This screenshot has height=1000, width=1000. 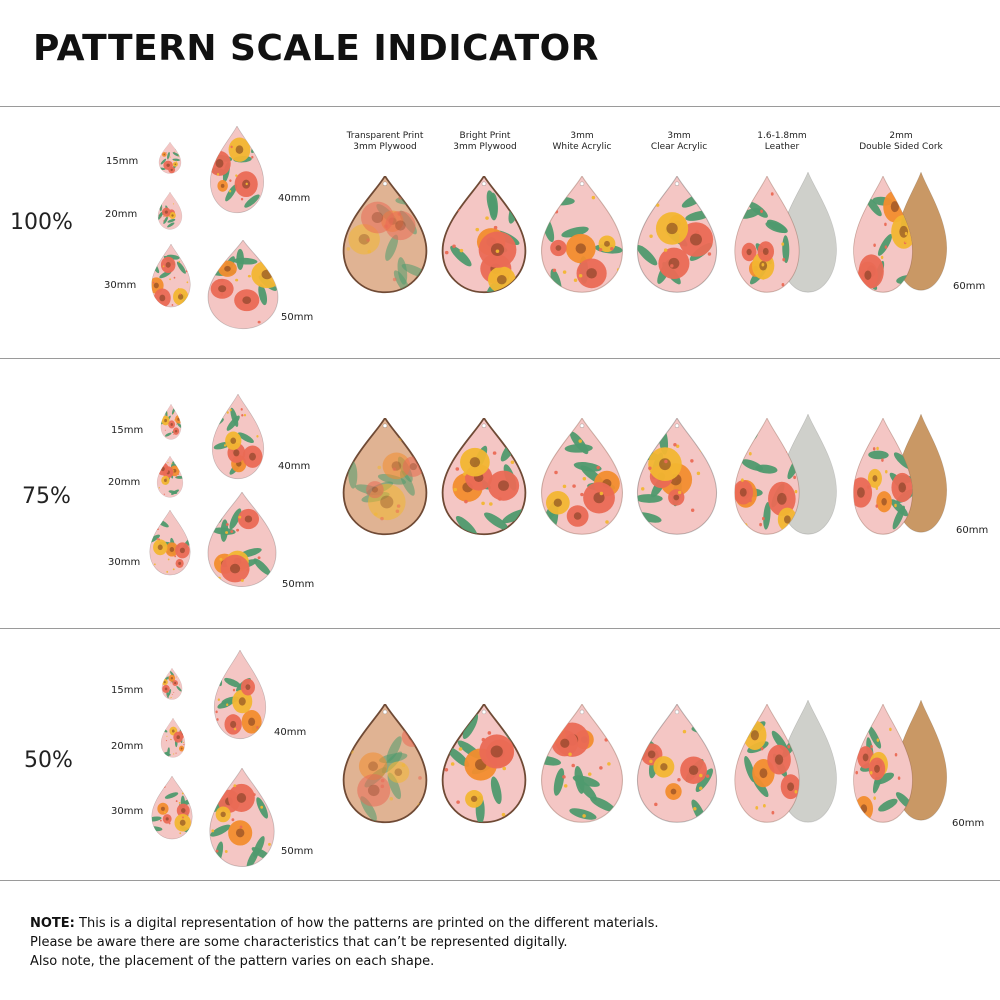 I want to click on material-line1: 2mm, so click(x=901, y=136).